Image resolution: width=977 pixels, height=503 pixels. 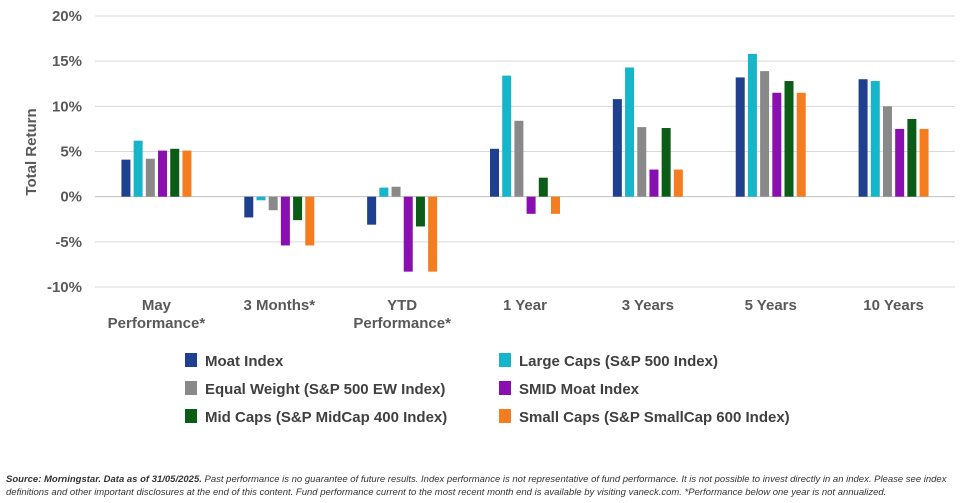 I want to click on y-tick-label: -10%, so click(x=64, y=287).